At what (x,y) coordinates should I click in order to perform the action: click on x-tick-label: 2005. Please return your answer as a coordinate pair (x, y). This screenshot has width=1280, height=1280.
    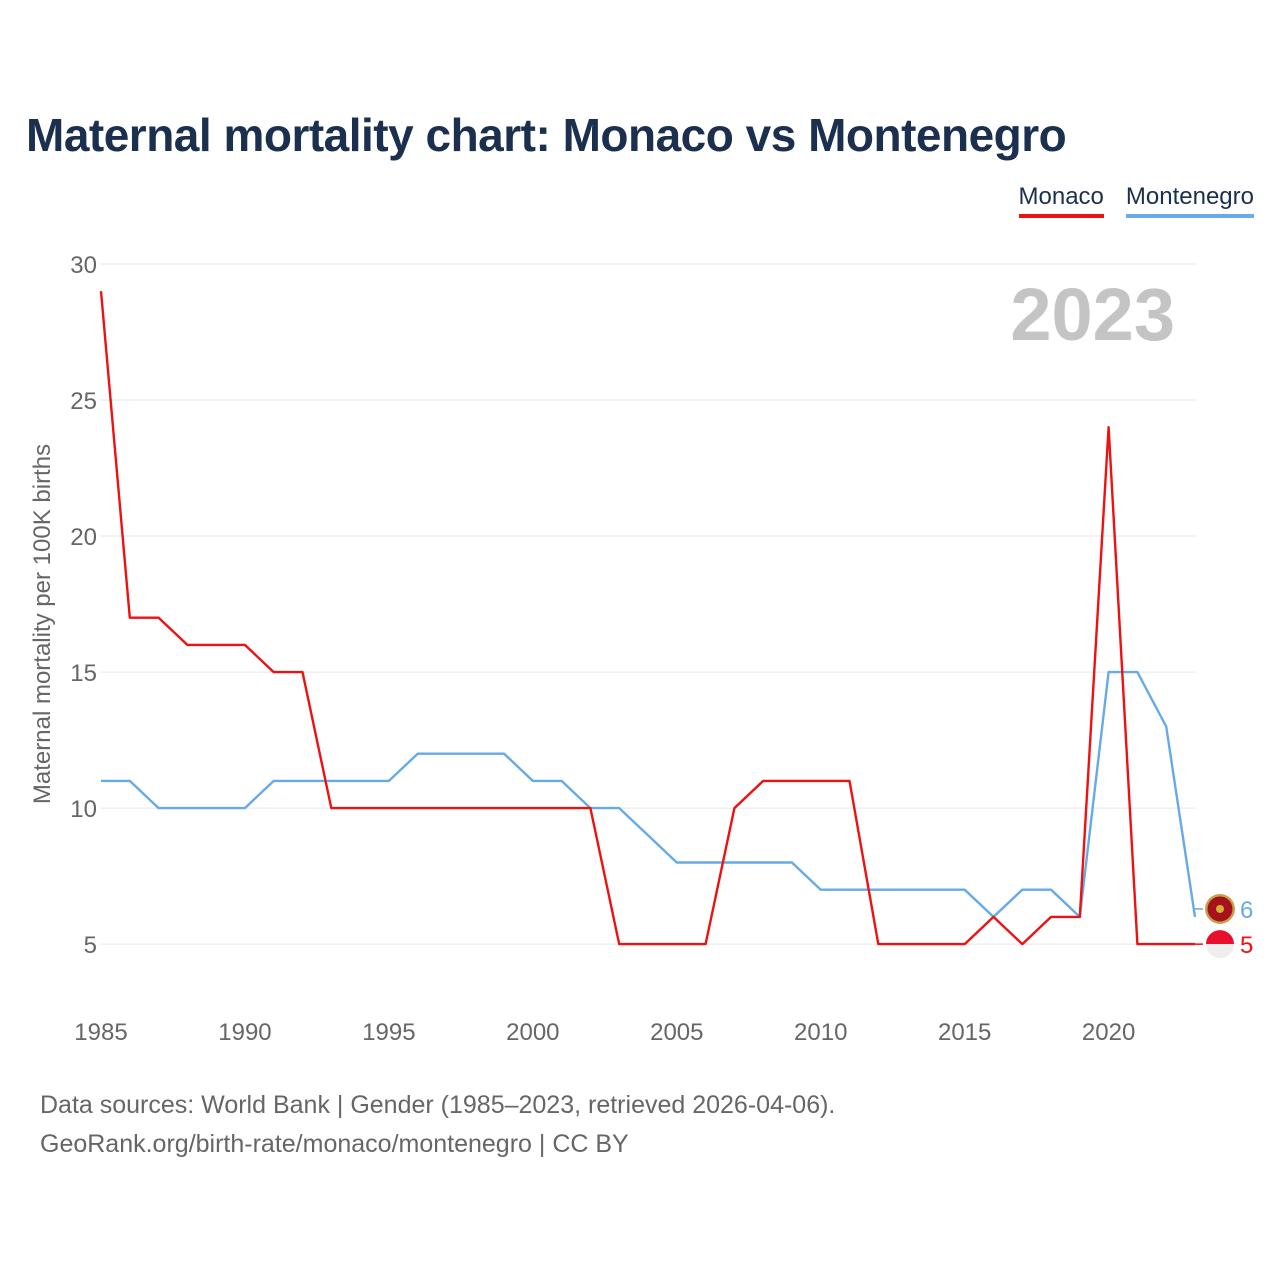
    Looking at the image, I should click on (676, 1032).